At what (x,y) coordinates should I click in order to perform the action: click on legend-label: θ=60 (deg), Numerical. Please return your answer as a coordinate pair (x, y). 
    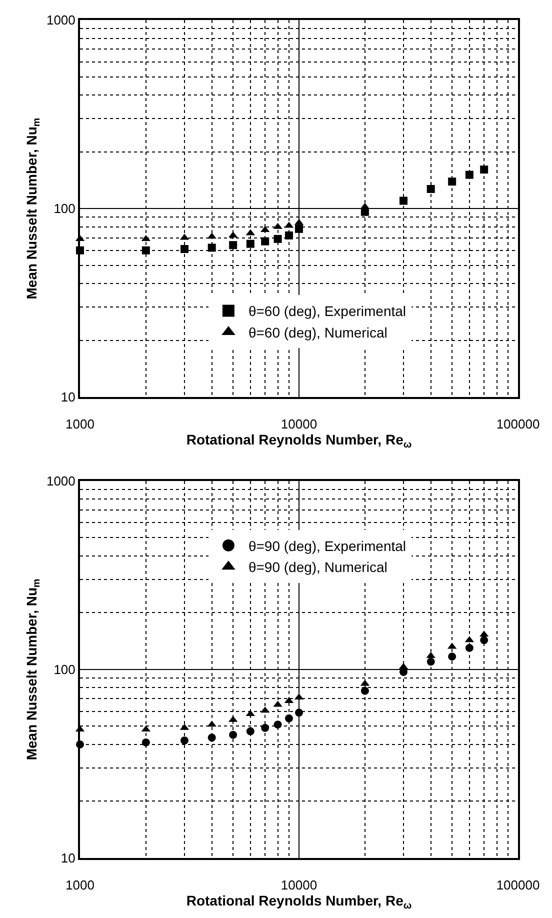
    Looking at the image, I should click on (318, 332).